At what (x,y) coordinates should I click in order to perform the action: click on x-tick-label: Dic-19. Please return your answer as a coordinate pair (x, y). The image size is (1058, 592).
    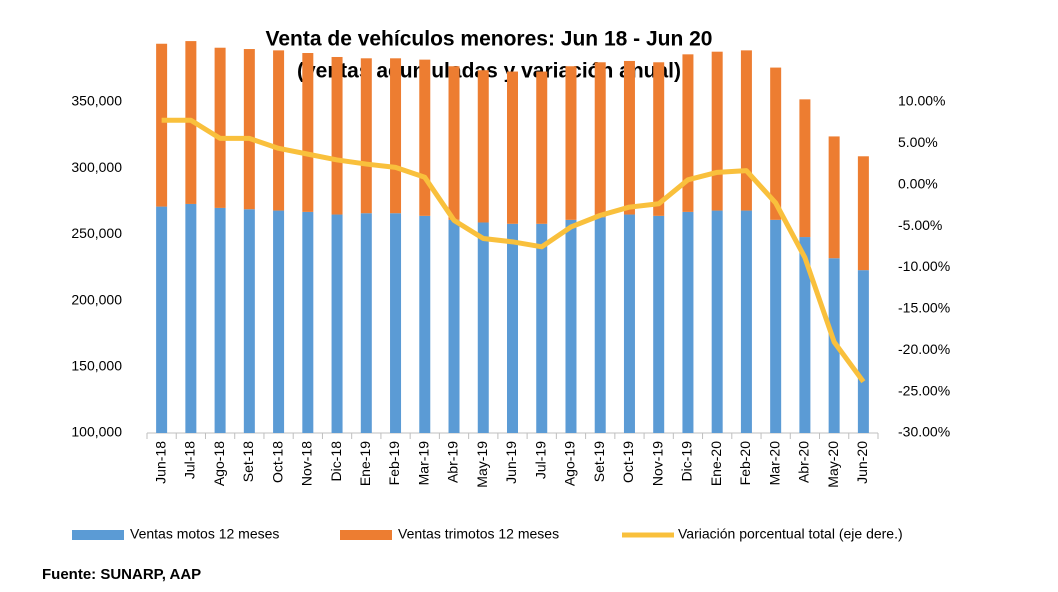
    Looking at the image, I should click on (687, 461).